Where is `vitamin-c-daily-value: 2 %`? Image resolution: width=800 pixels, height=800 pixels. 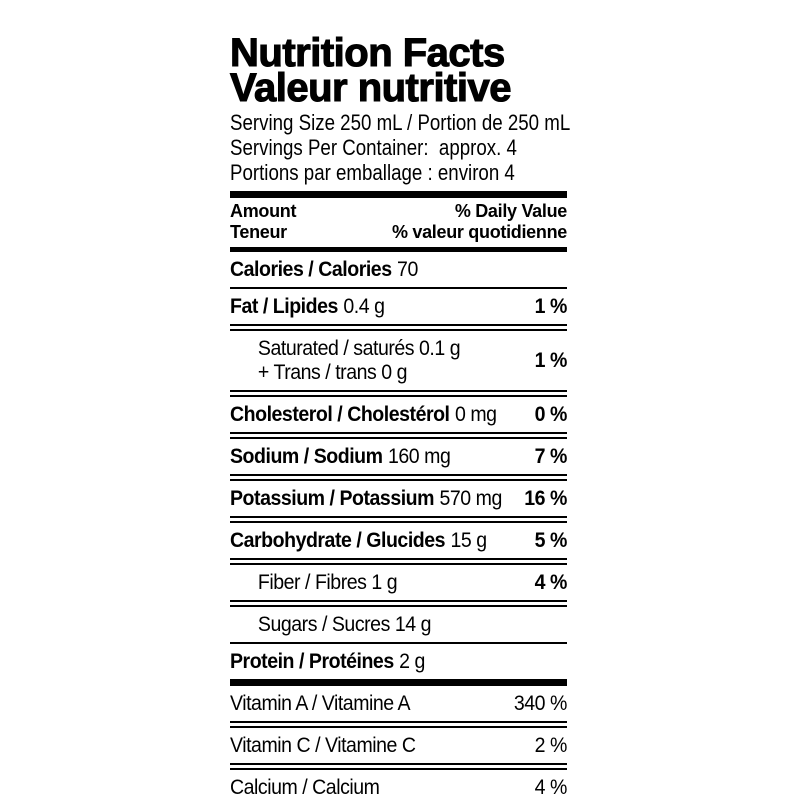 vitamin-c-daily-value: 2 % is located at coordinates (551, 745).